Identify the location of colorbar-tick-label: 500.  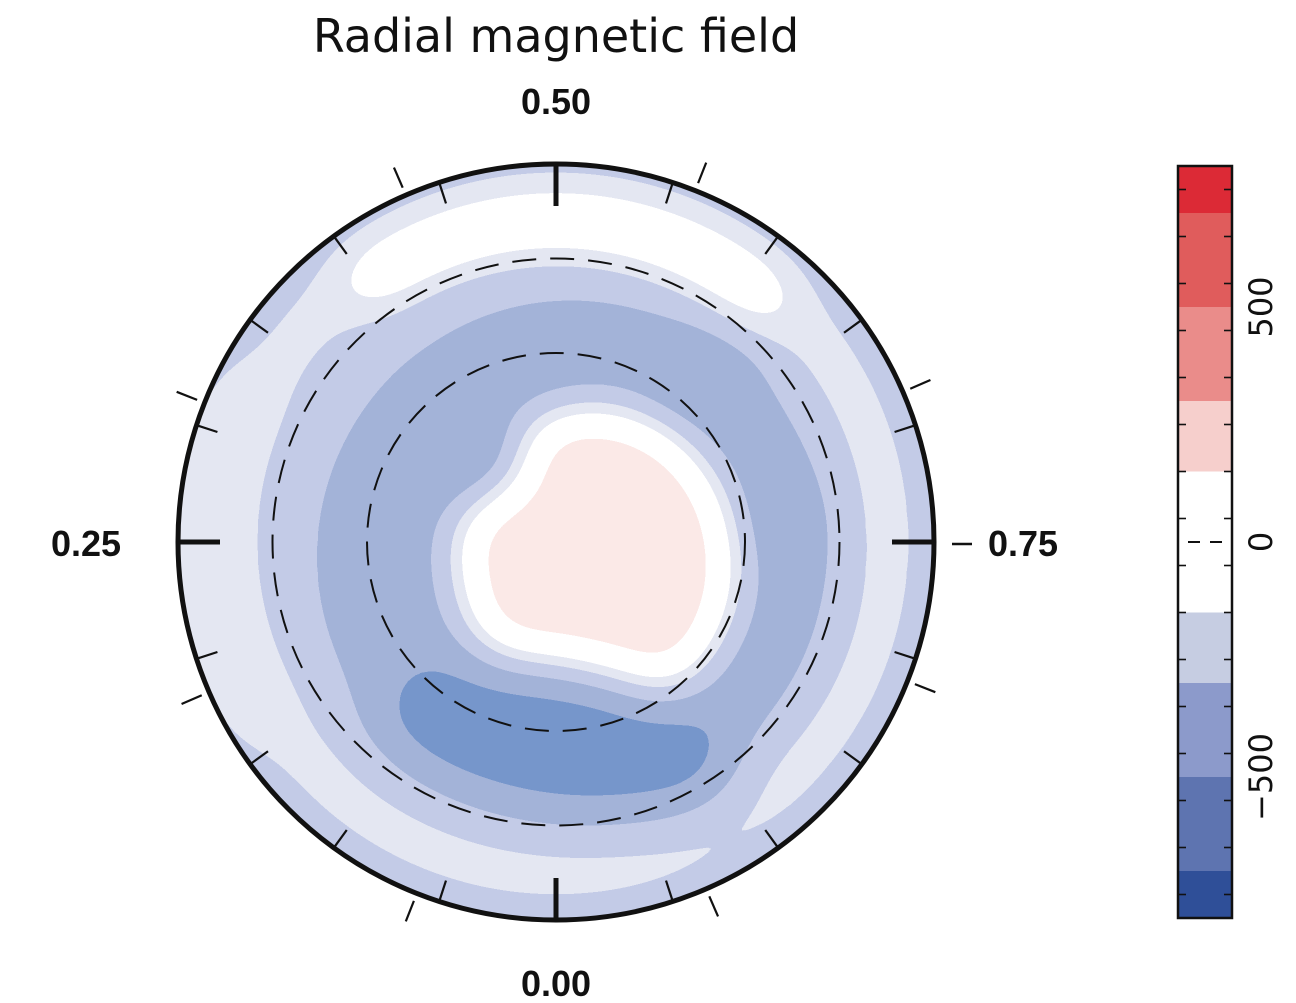
(1261, 306).